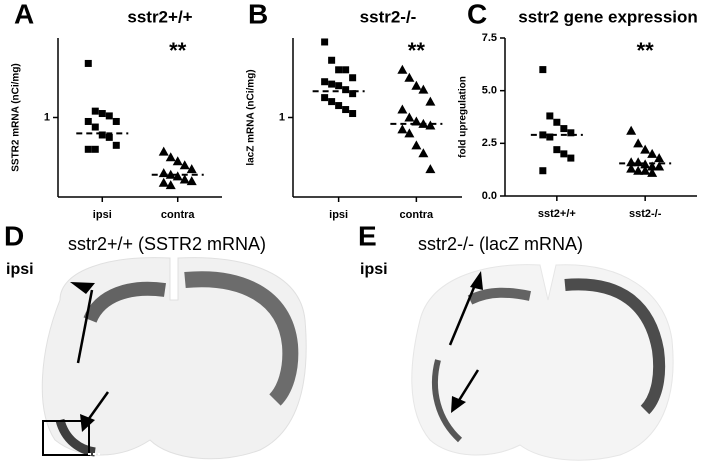 This screenshot has width=720, height=470. Describe the element at coordinates (489, 91) in the screenshot. I see `y-tick-label: 5.0` at that location.